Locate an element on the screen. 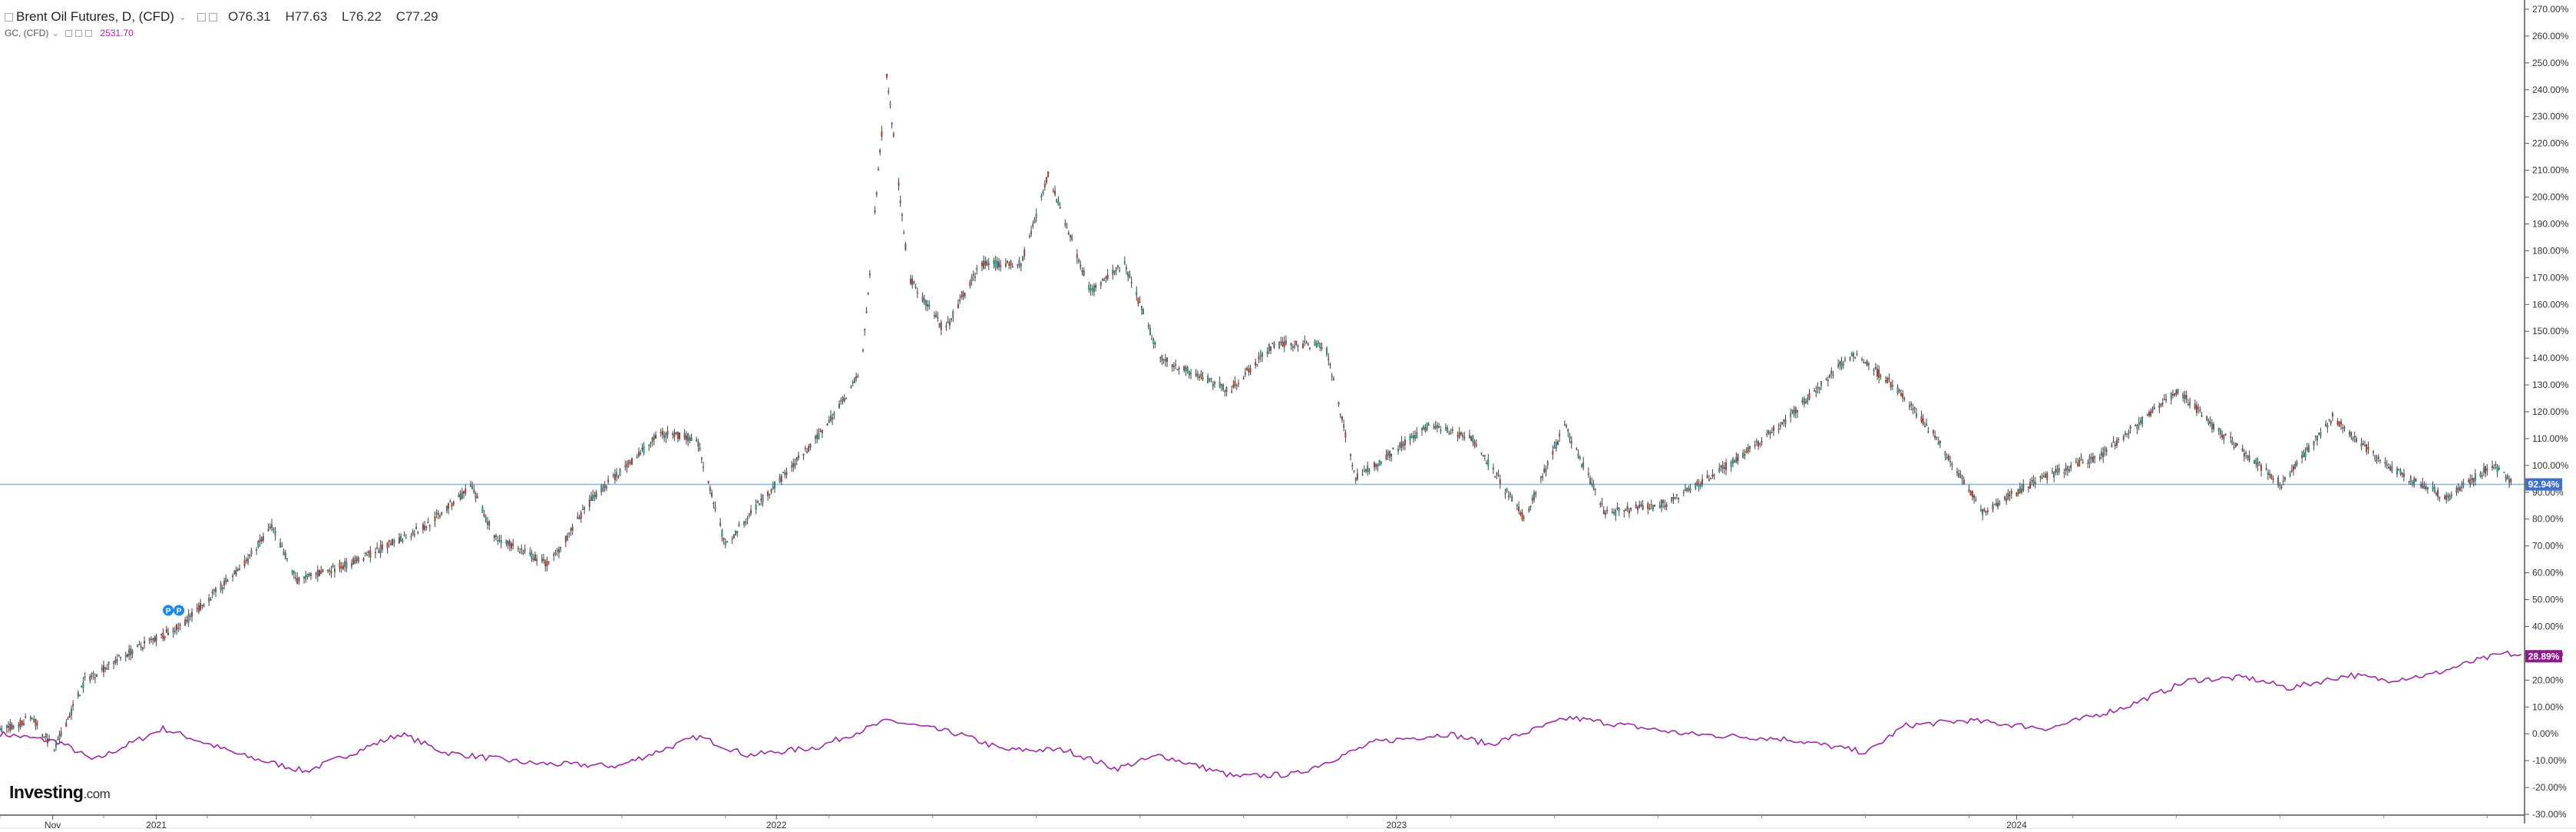 The width and height of the screenshot is (2576, 832). legend-secondary-row: GC, (CFD) ⌄ 2531.70 is located at coordinates (227, 33).